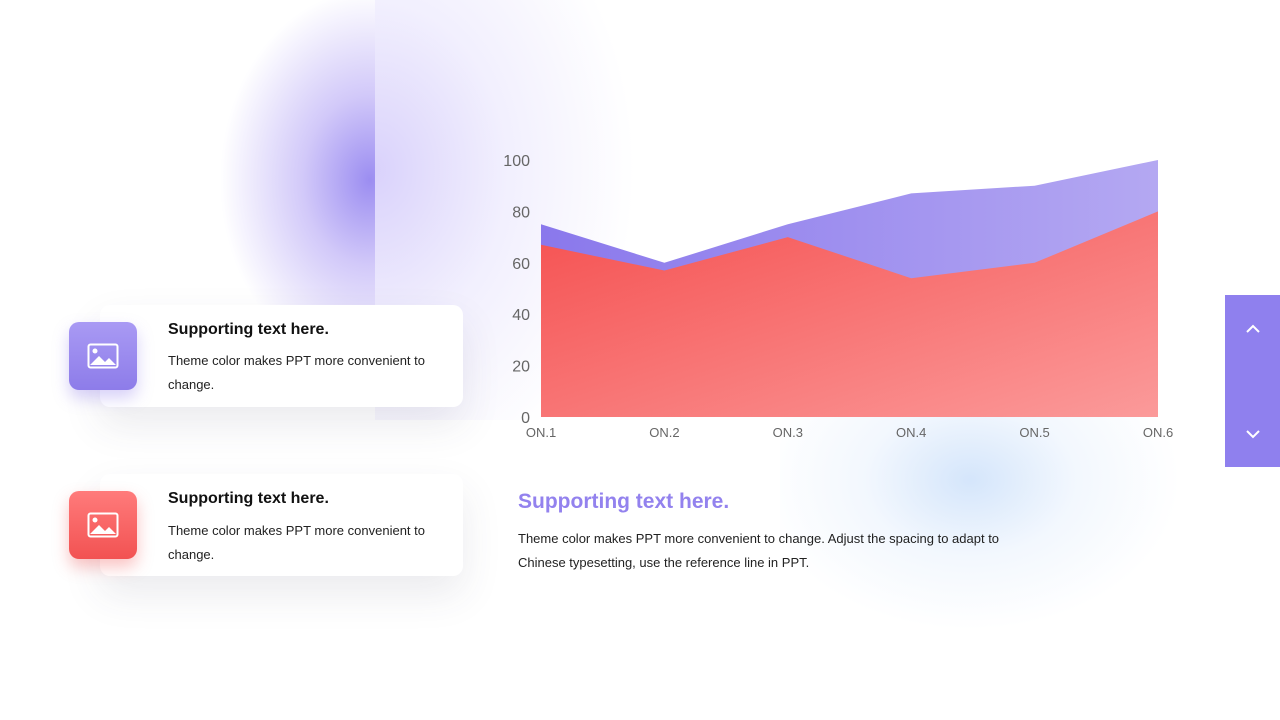 The height and width of the screenshot is (720, 1280). I want to click on x-tick-label: ON.4, so click(911, 432).